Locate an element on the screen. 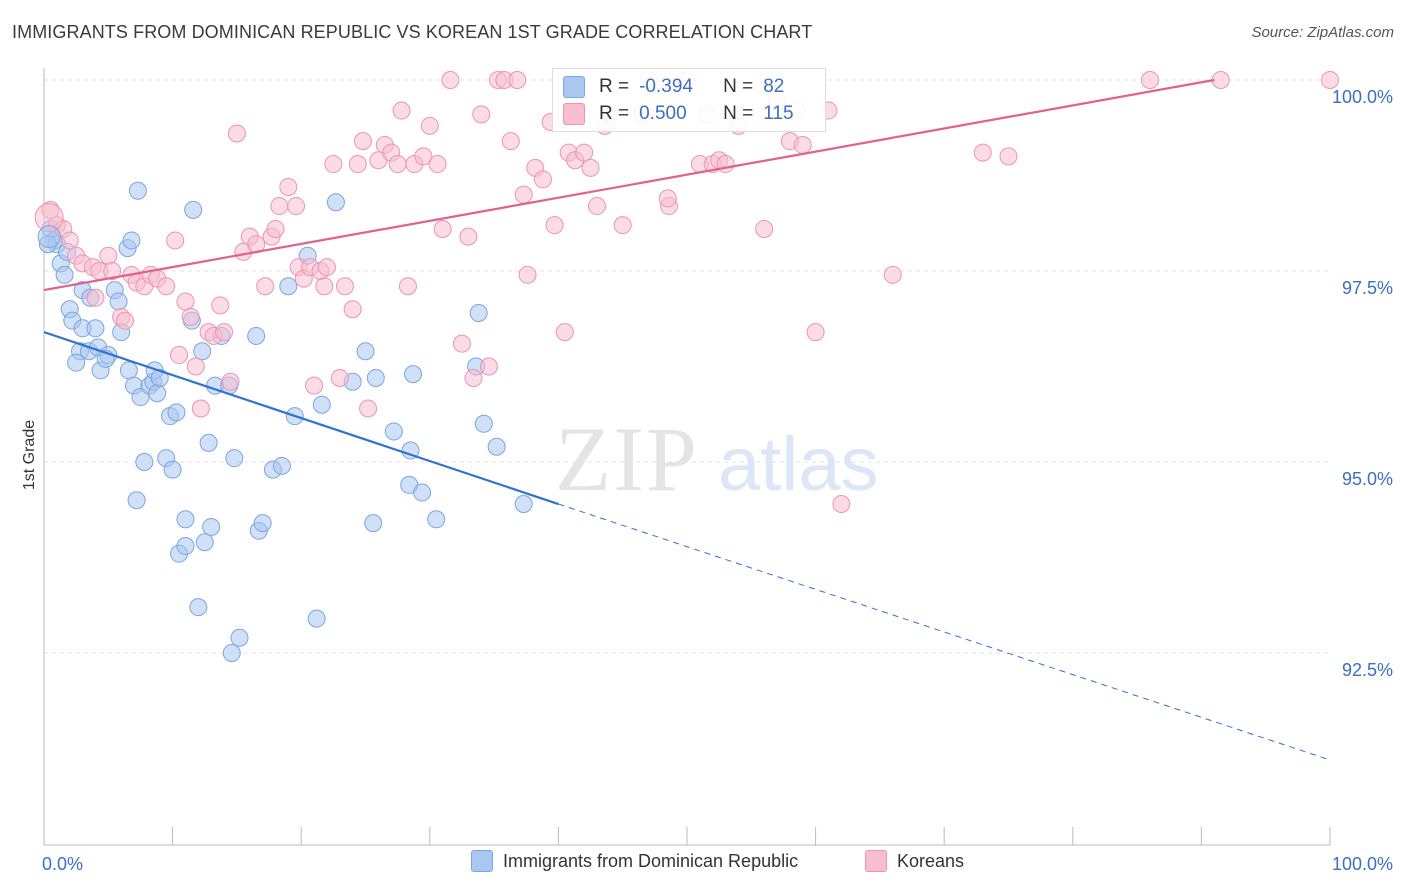 The height and width of the screenshot is (892, 1406). stats-row-koreans: R = 0.500 N = 115 is located at coordinates (678, 114).